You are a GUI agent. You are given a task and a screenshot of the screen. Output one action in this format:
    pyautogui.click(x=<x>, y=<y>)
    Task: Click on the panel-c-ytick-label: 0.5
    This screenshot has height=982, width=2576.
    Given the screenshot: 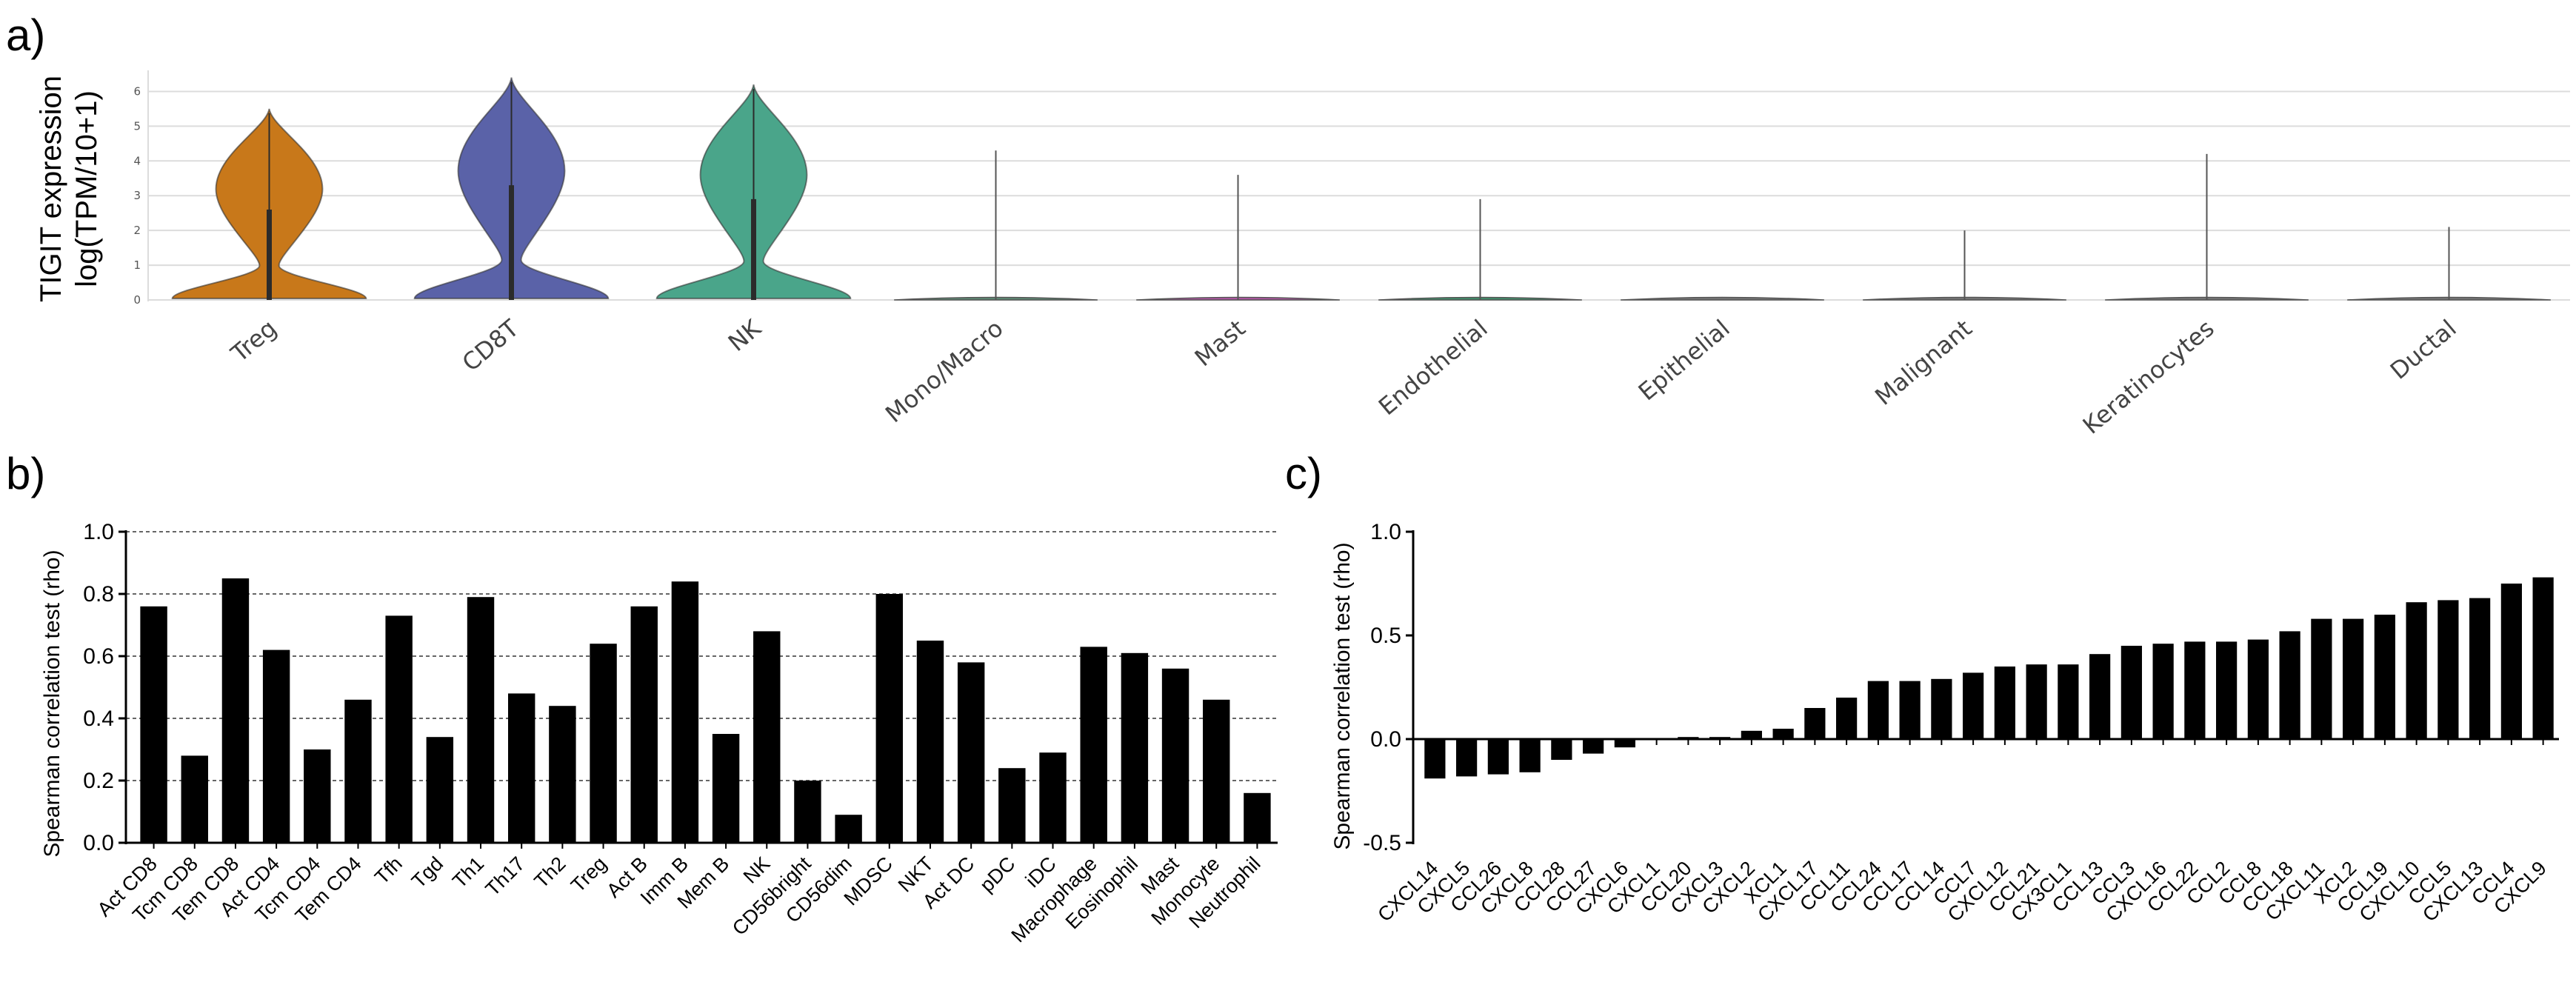 What is the action you would take?
    pyautogui.click(x=1385, y=636)
    